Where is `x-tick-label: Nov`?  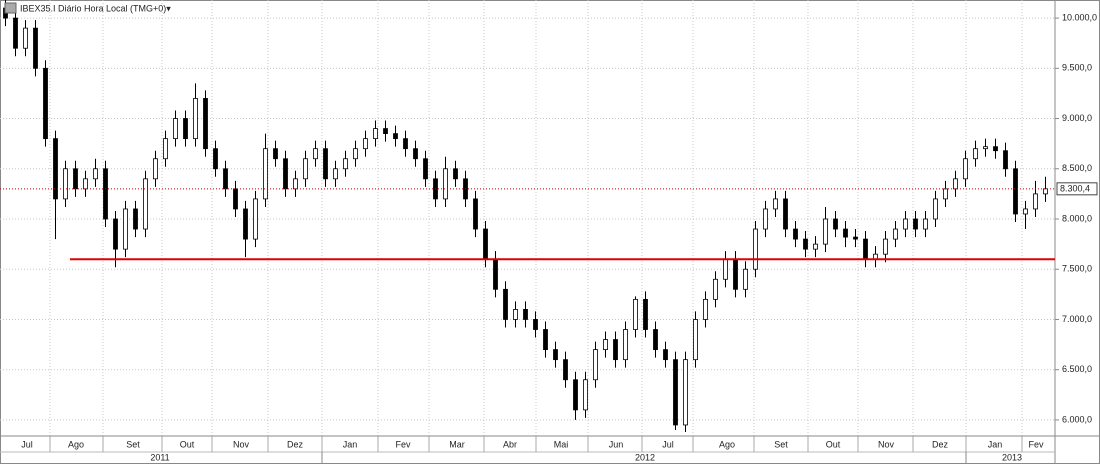
x-tick-label: Nov is located at coordinates (886, 444).